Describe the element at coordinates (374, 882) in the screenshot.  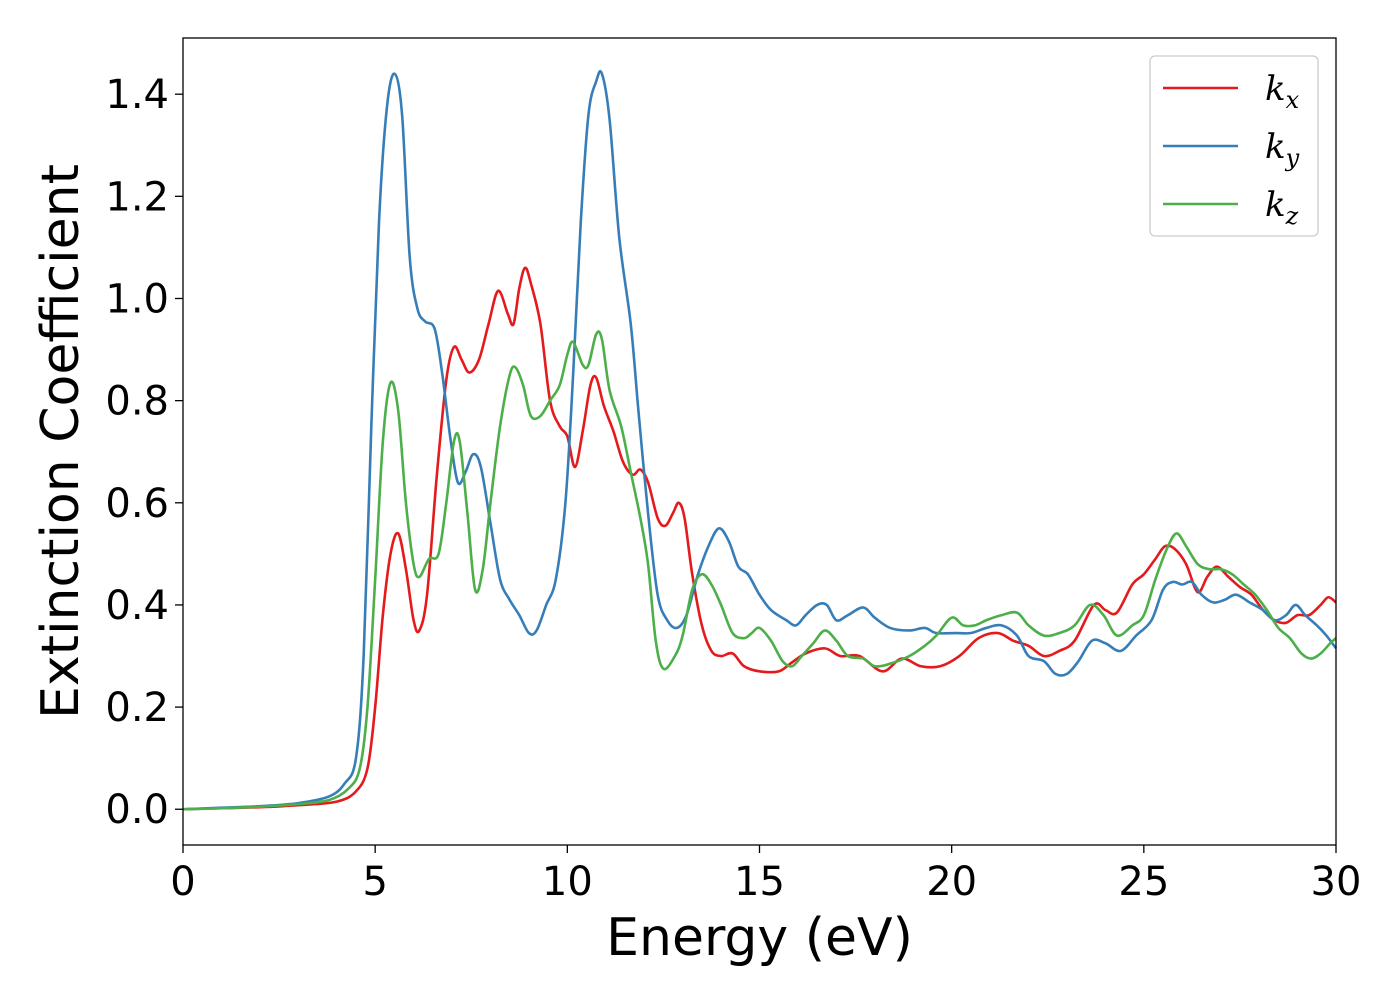
I see `x-tick-label: 5` at that location.